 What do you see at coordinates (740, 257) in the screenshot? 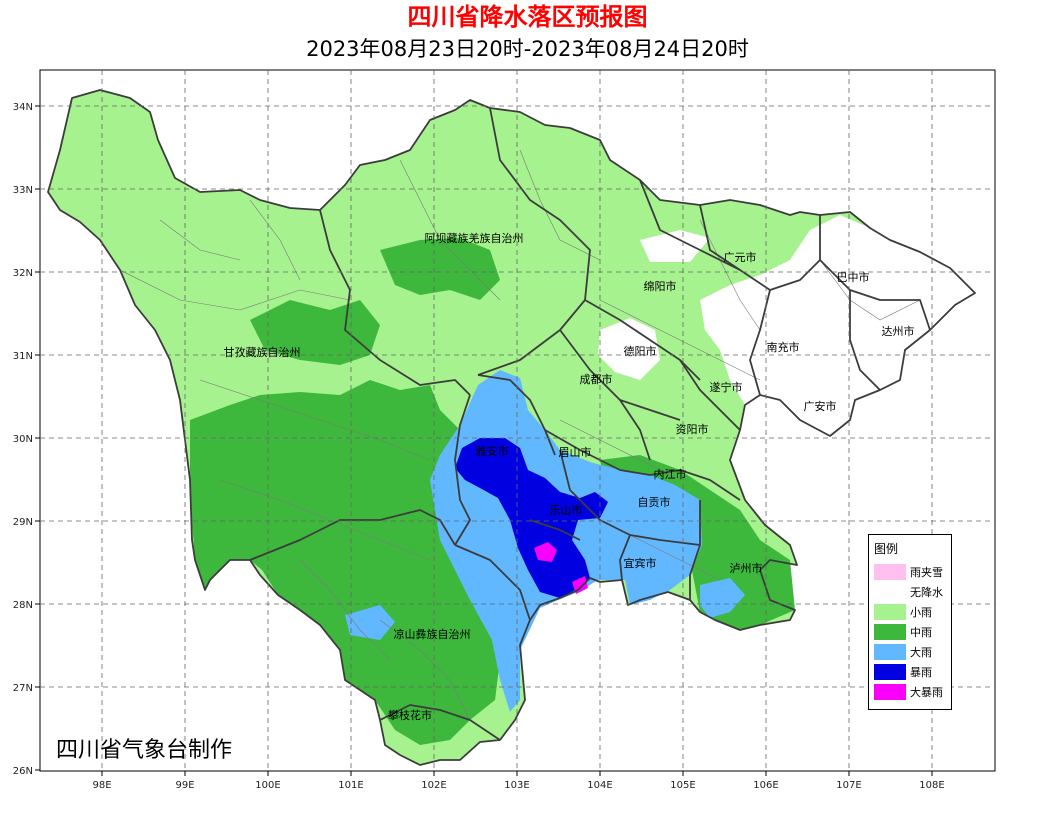
I see `region-label-guangyuan: 广元市` at bounding box center [740, 257].